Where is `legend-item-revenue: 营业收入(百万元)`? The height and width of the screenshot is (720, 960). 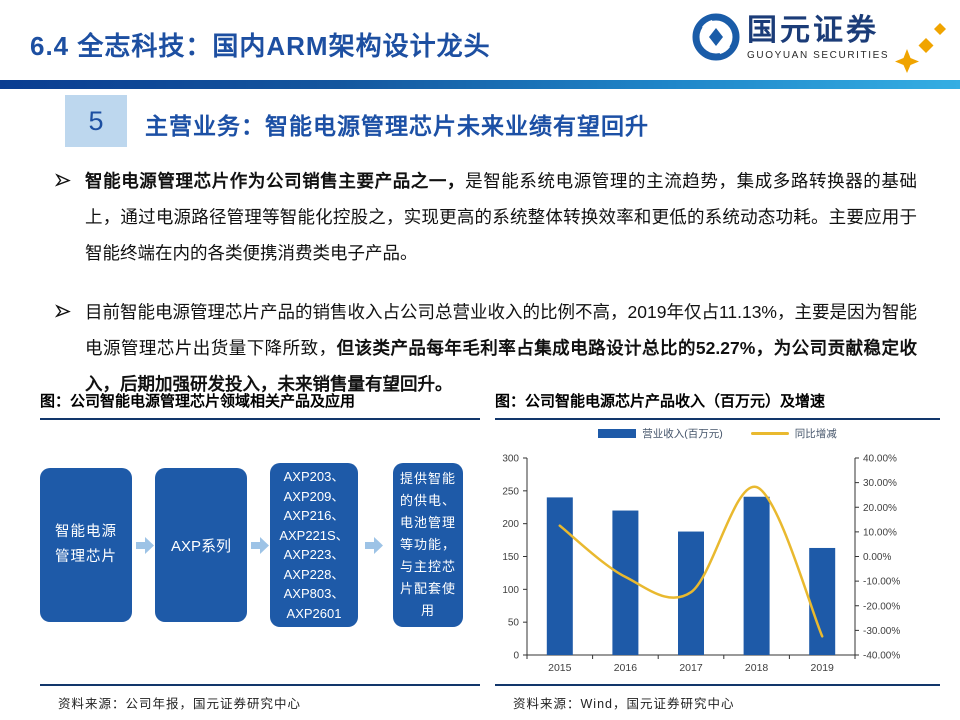
legend-item-revenue: 营业收入(百万元) is located at coordinates (660, 433).